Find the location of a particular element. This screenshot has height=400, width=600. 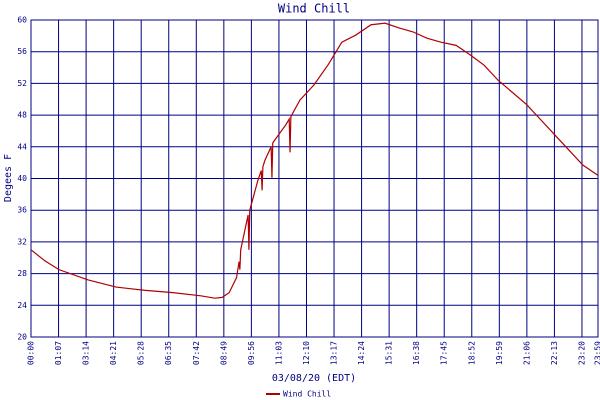

x-tick-label: 13:17 is located at coordinates (334, 353).